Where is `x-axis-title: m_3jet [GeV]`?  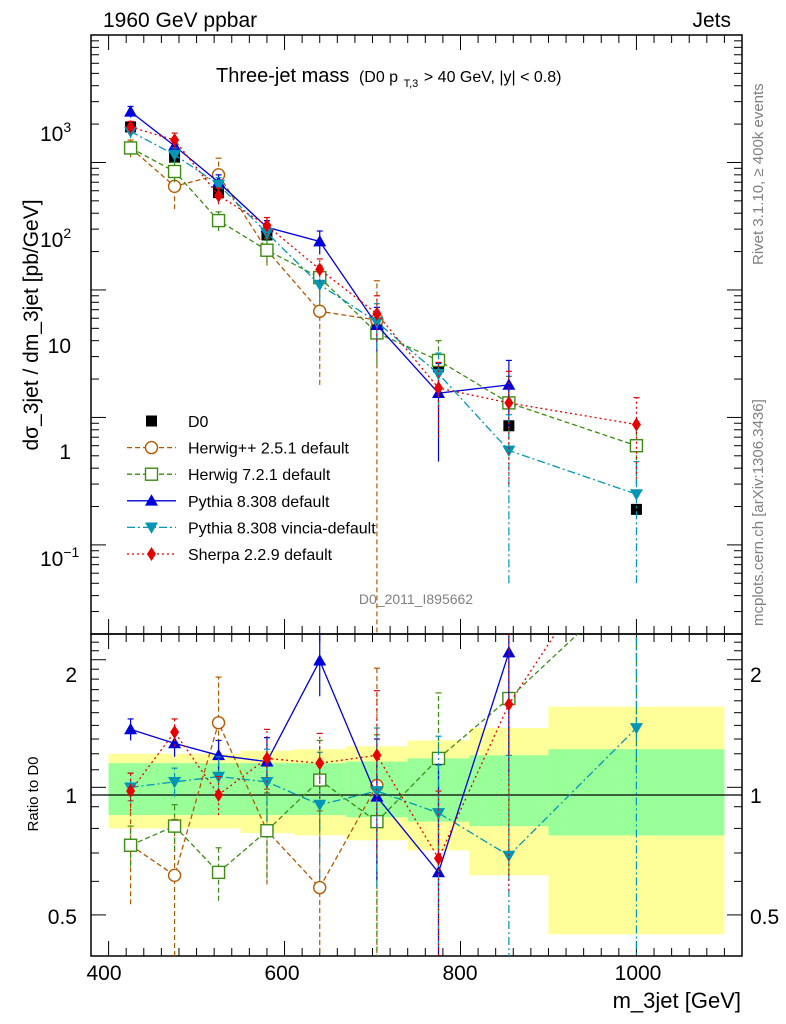 x-axis-title: m_3jet [GeV] is located at coordinates (677, 1000).